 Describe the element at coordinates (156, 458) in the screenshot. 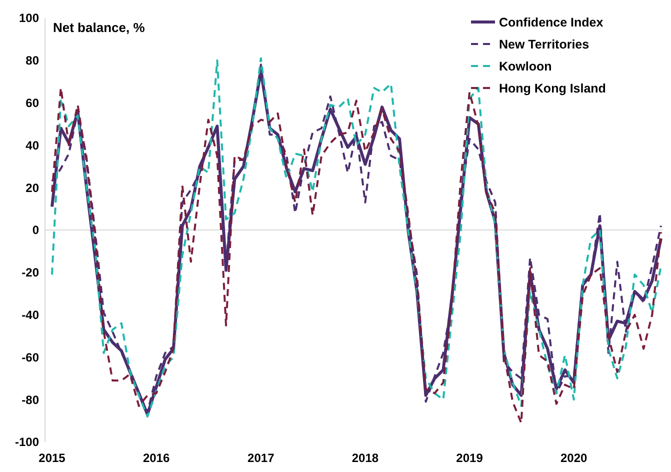

I see `x-tick-label: 2016` at that location.